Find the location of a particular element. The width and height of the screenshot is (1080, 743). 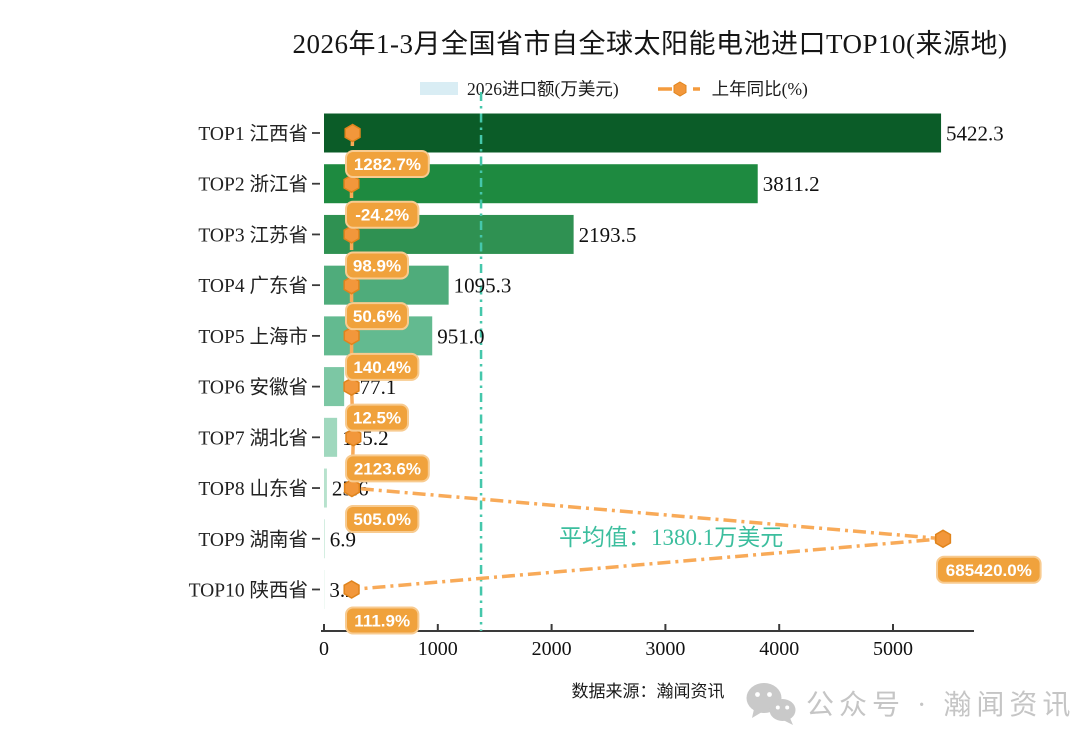

yoy-badge-top8 is located at coordinates (382, 519).